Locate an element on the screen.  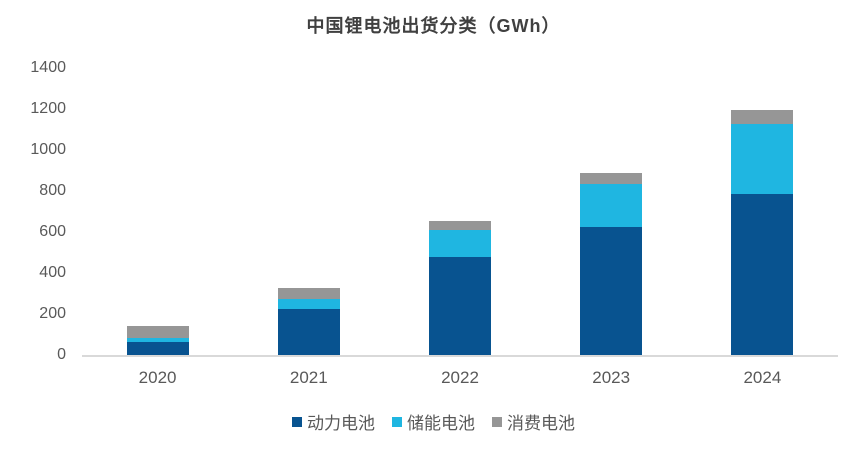
y-axis: 0 200 400 600 800 1000 1200 1400 is located at coordinates (33, 225).